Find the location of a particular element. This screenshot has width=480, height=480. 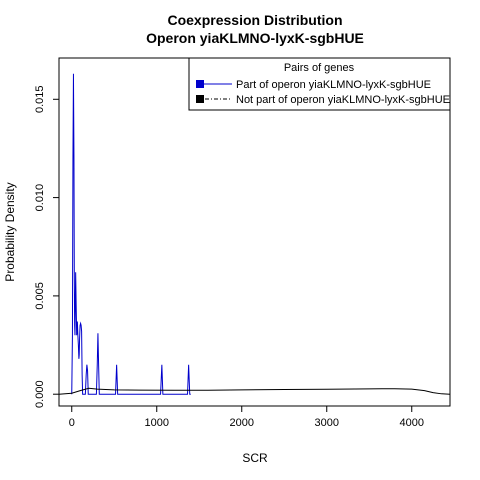

x-axis: 0 1000 2000 3000 4000 is located at coordinates (246, 417).